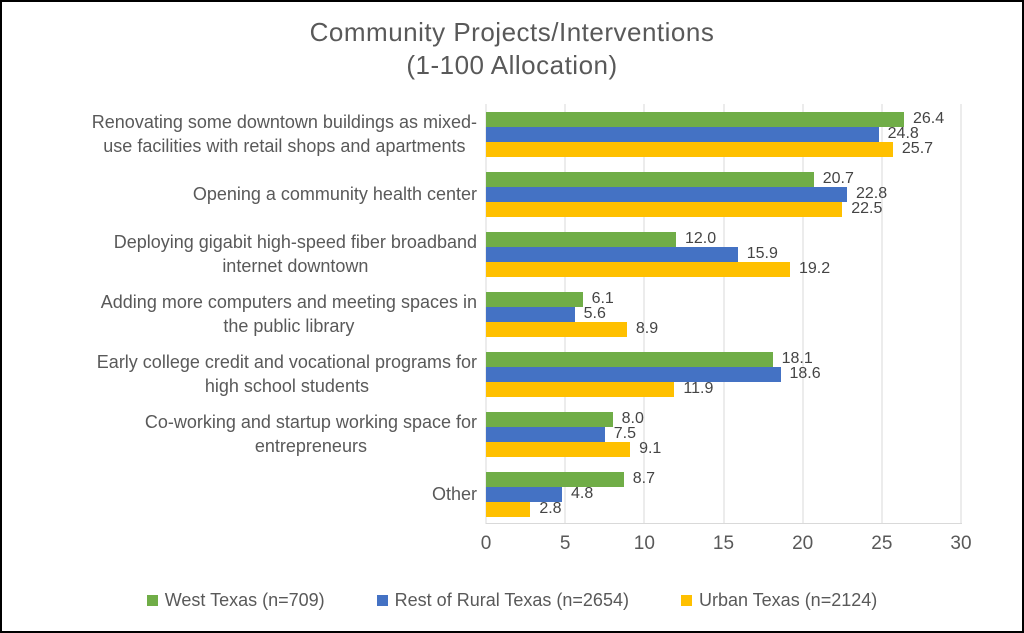 The height and width of the screenshot is (633, 1024). What do you see at coordinates (797, 358) in the screenshot?
I see `bar-value-label: 18.1` at bounding box center [797, 358].